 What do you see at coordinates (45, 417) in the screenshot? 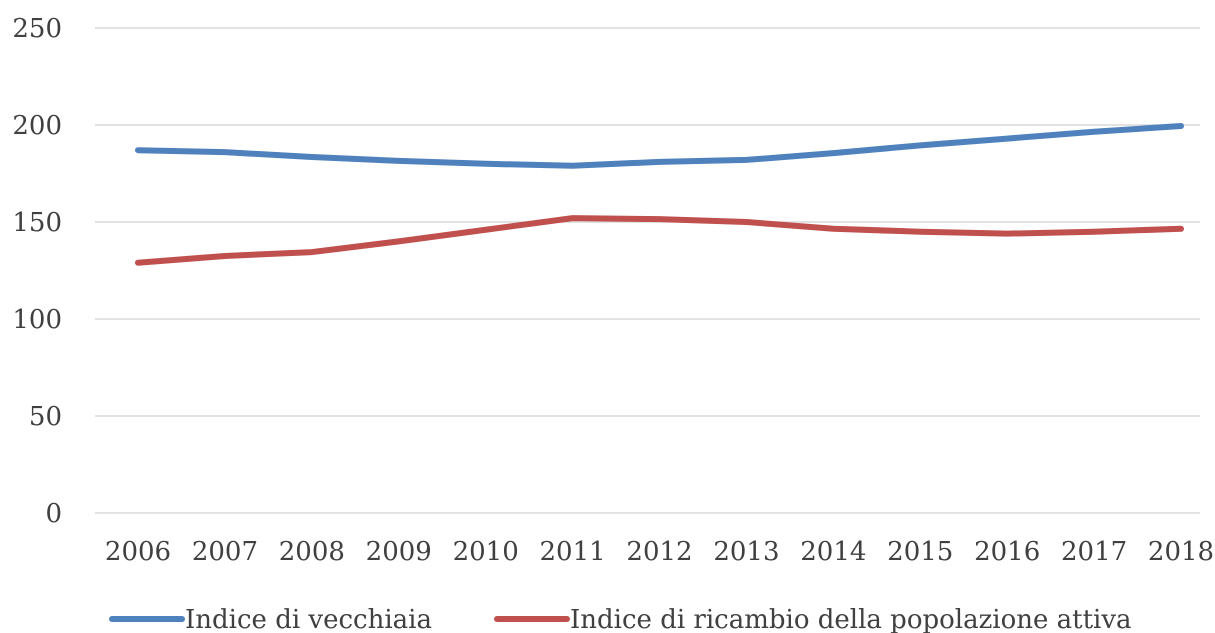
I see `y-tick-label: 50` at bounding box center [45, 417].